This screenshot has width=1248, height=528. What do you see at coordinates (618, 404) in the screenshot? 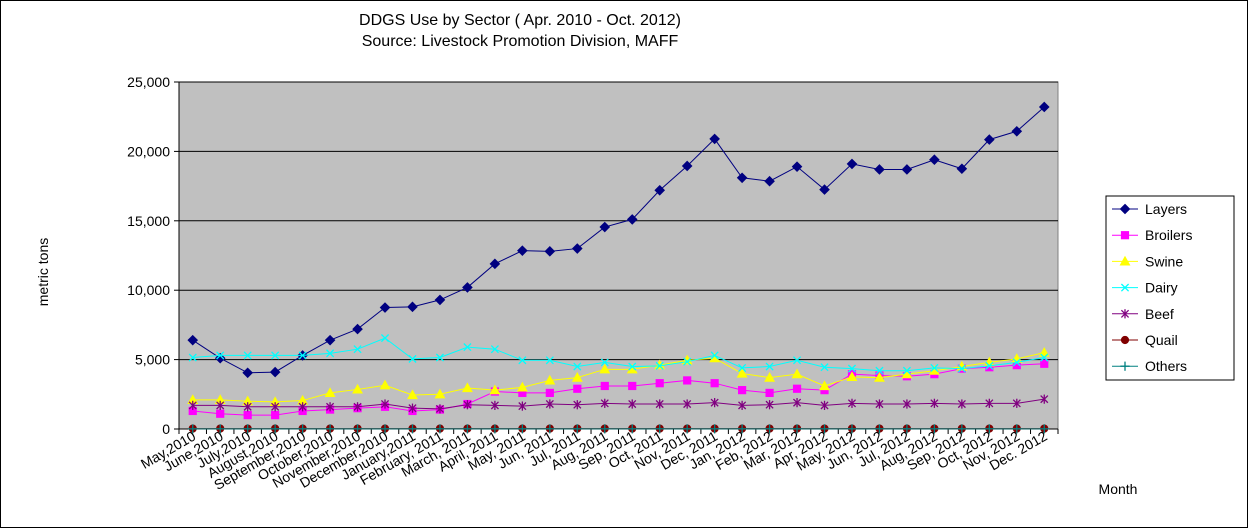
I see `series-line-beef` at bounding box center [618, 404].